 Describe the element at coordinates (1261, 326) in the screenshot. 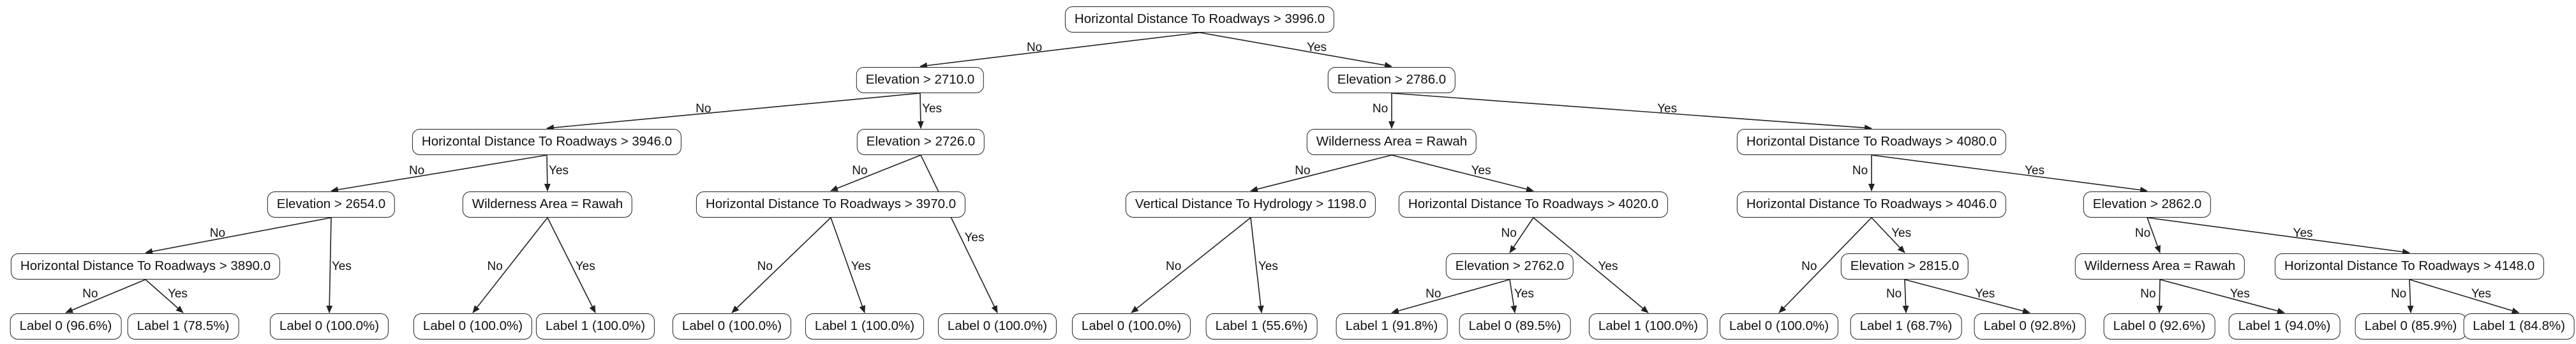

I see `leaf-node: Label 1 (55.6%)` at that location.